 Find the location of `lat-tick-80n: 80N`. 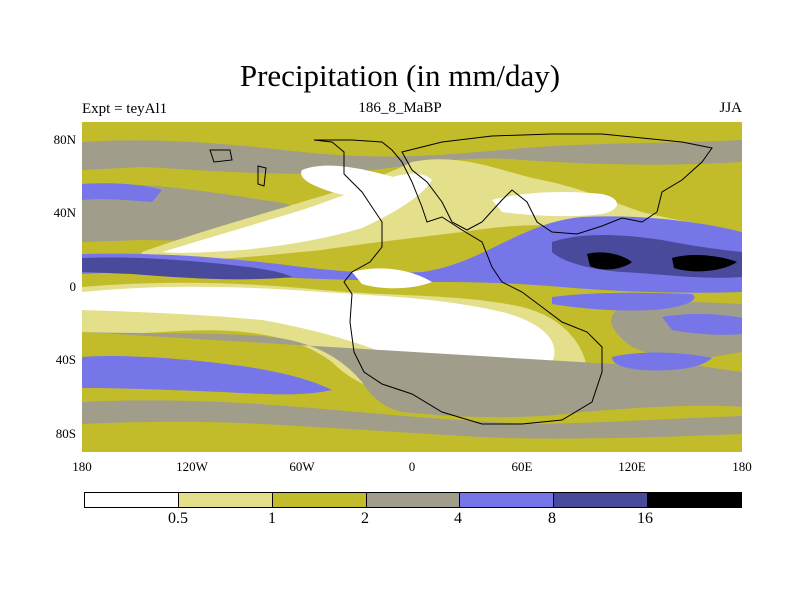

lat-tick-80n: 80N is located at coordinates (64, 139).